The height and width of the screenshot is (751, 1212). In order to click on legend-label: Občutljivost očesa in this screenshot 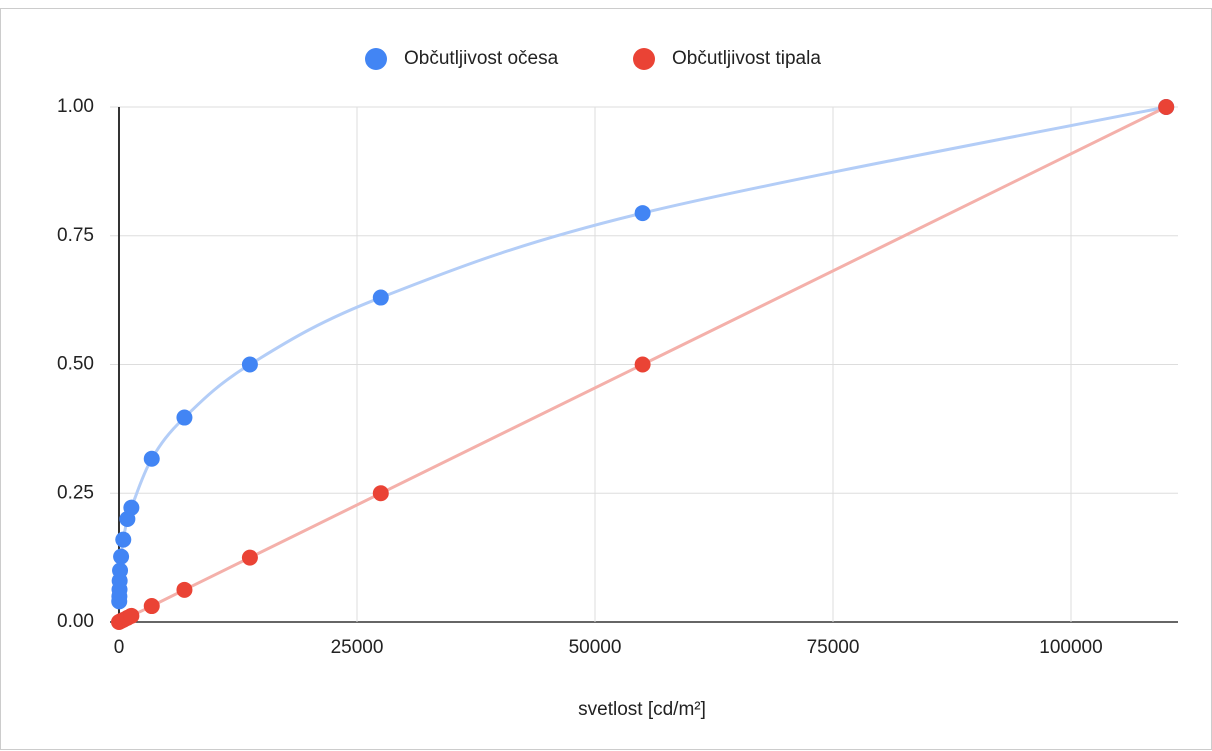, I will do `click(481, 58)`.